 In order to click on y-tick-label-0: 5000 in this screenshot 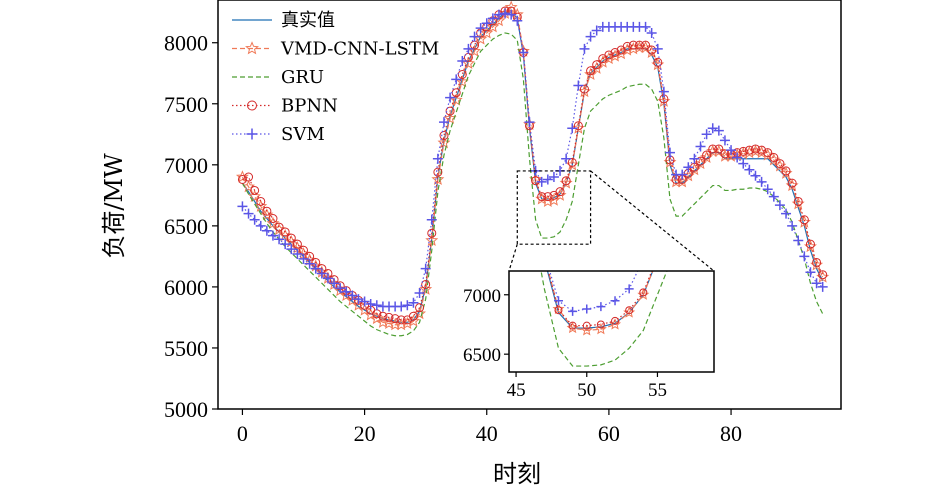, I will do `click(186, 409)`.